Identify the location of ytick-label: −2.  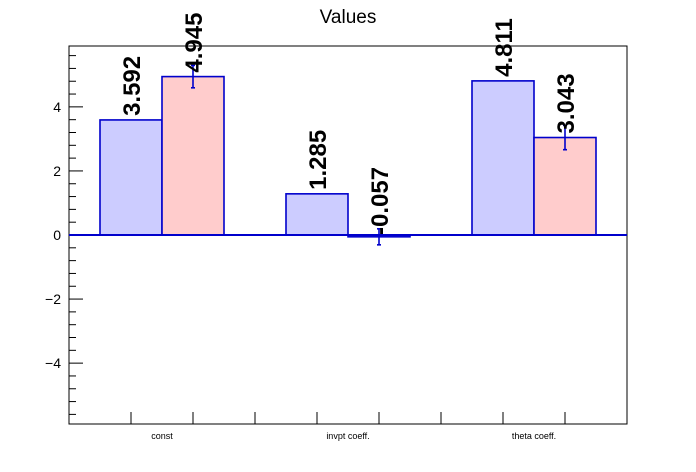
(53, 299).